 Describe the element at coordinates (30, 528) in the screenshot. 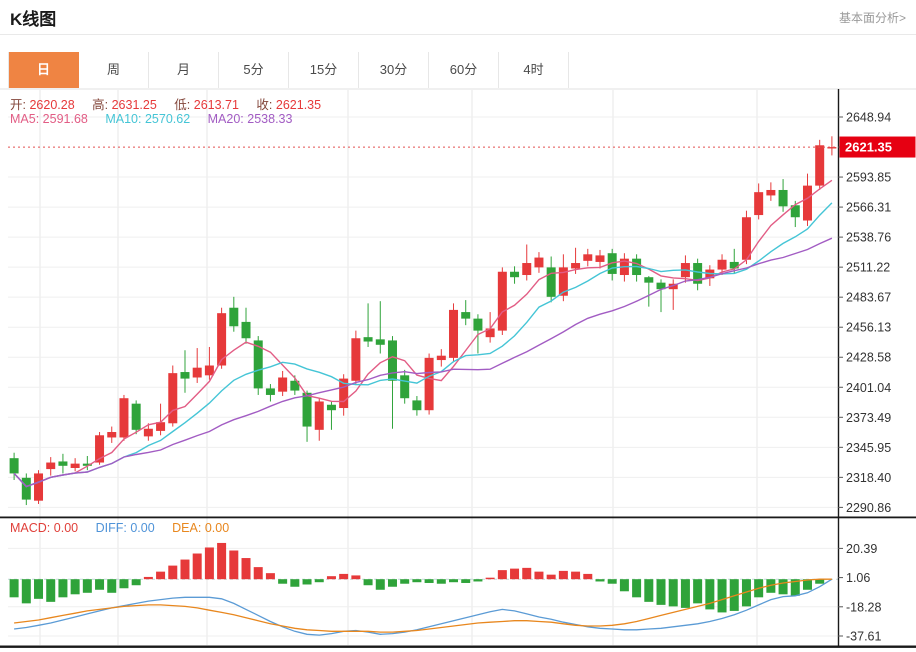

I see `macd-label: MACD:` at that location.